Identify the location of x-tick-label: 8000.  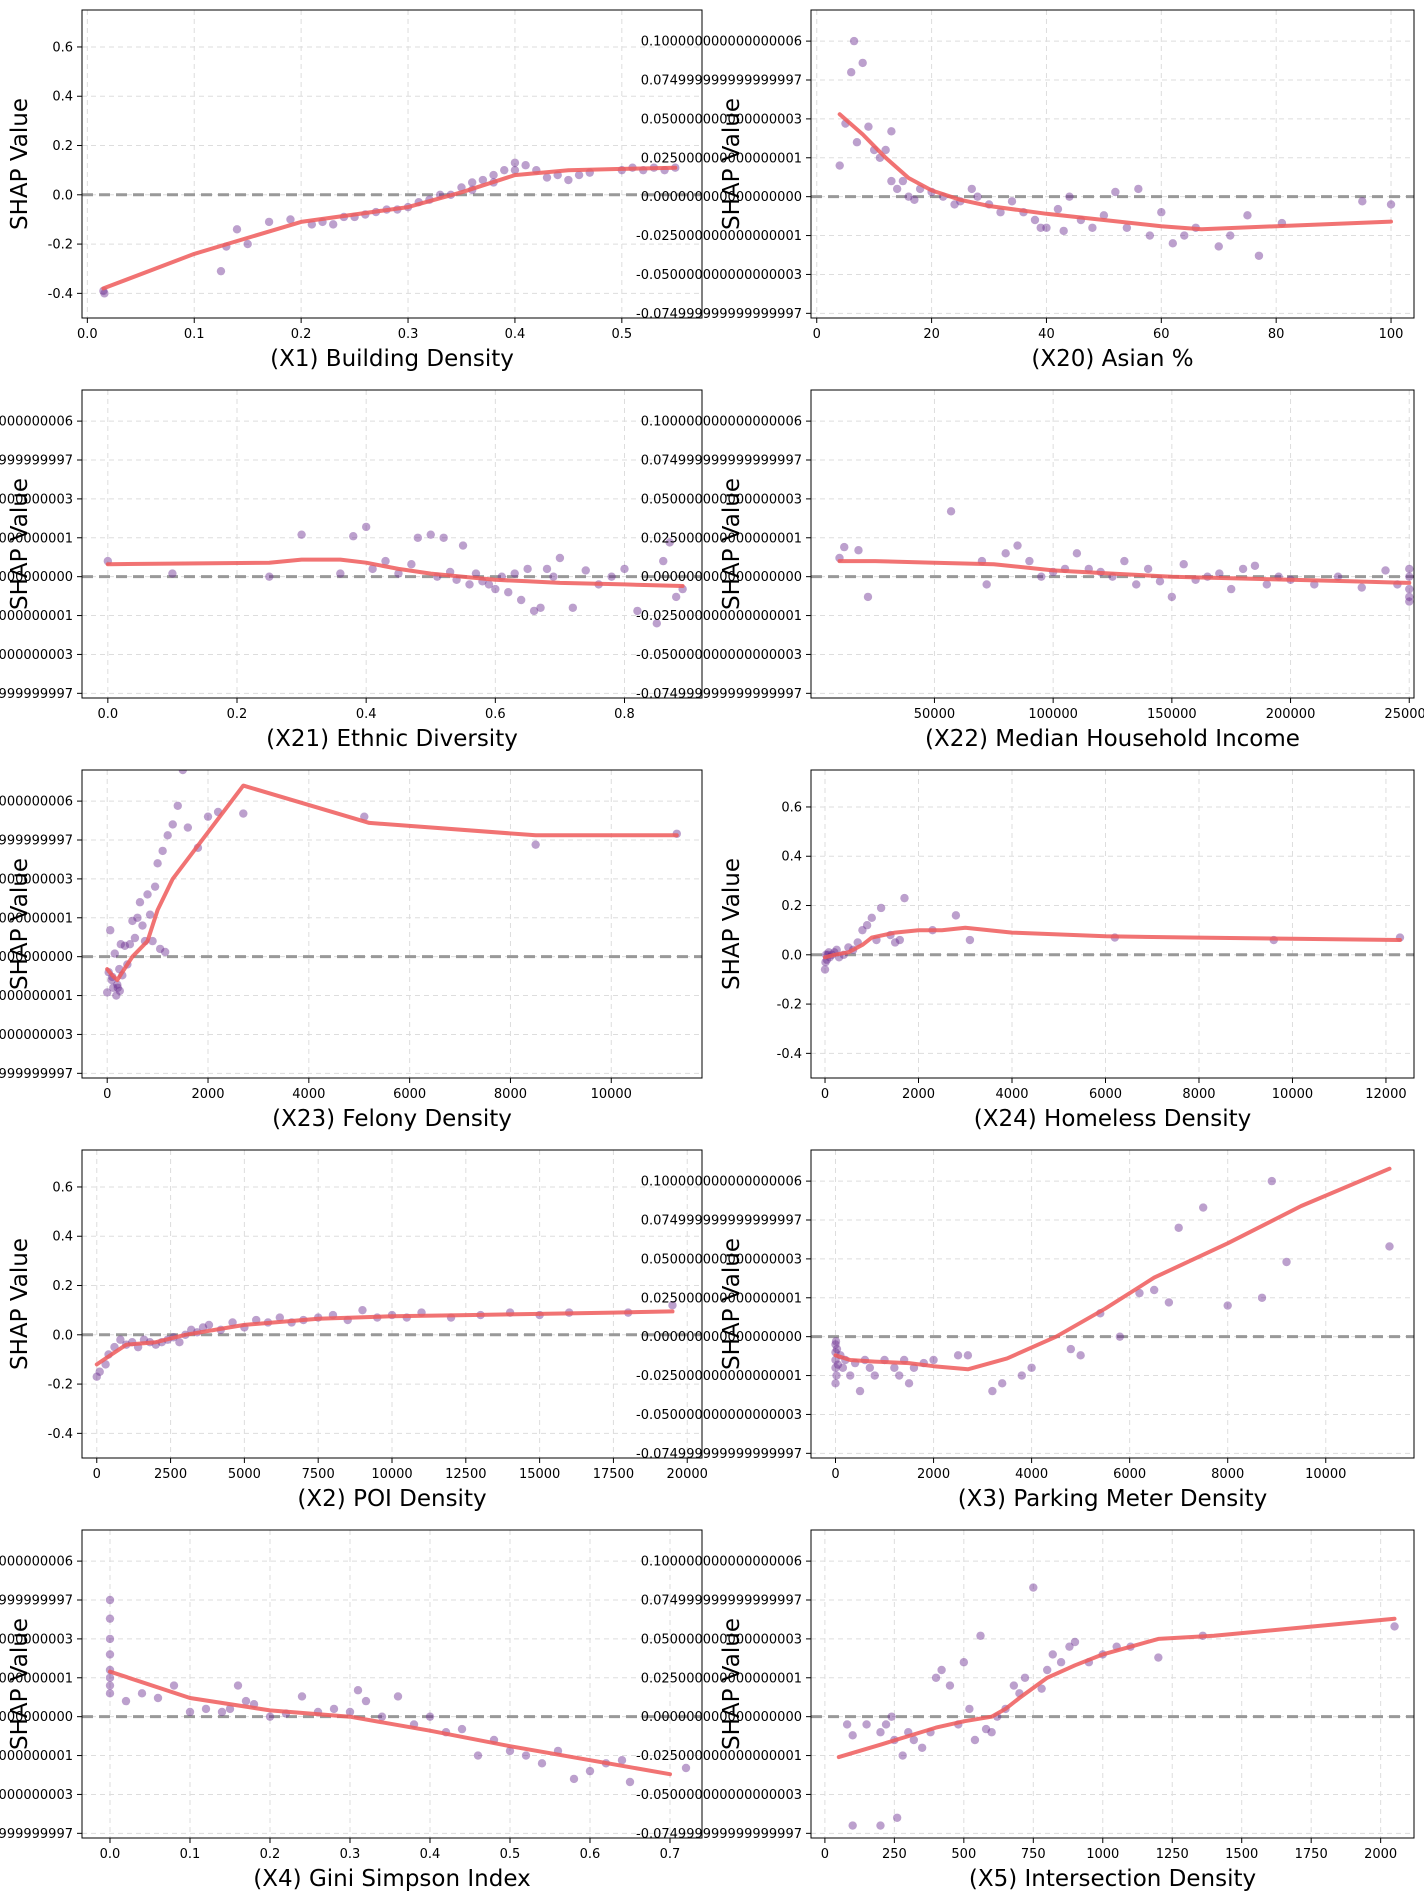
(510, 1094).